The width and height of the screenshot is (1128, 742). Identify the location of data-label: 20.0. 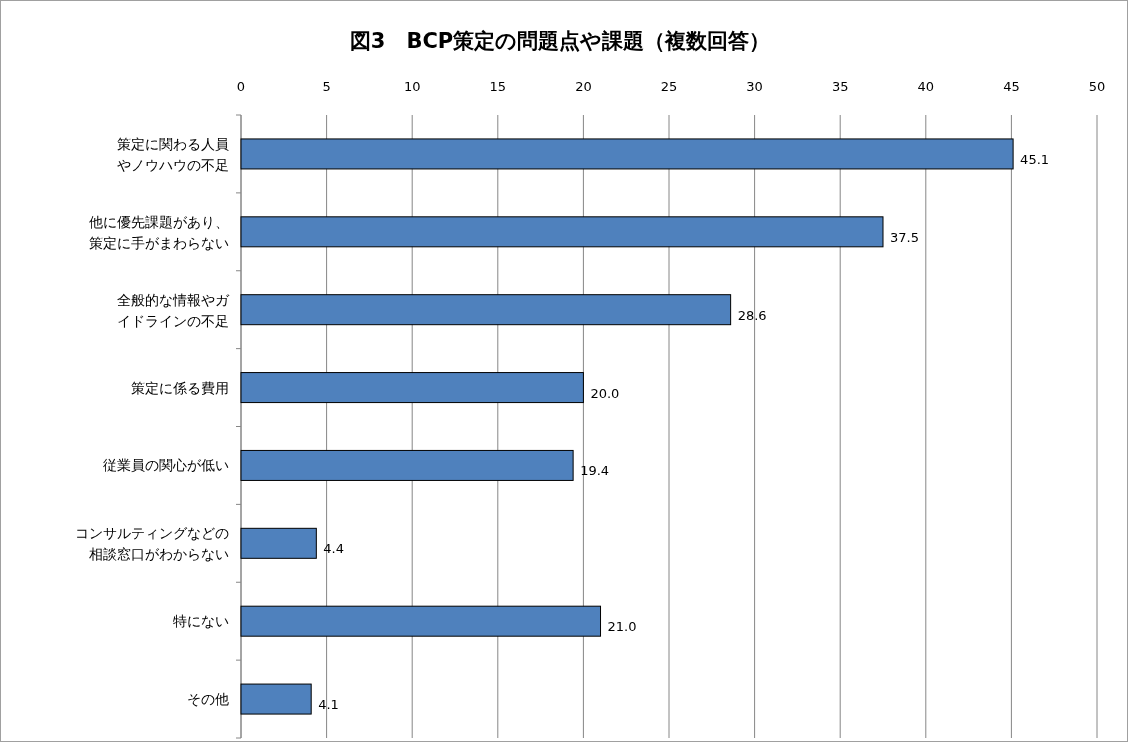
(605, 393).